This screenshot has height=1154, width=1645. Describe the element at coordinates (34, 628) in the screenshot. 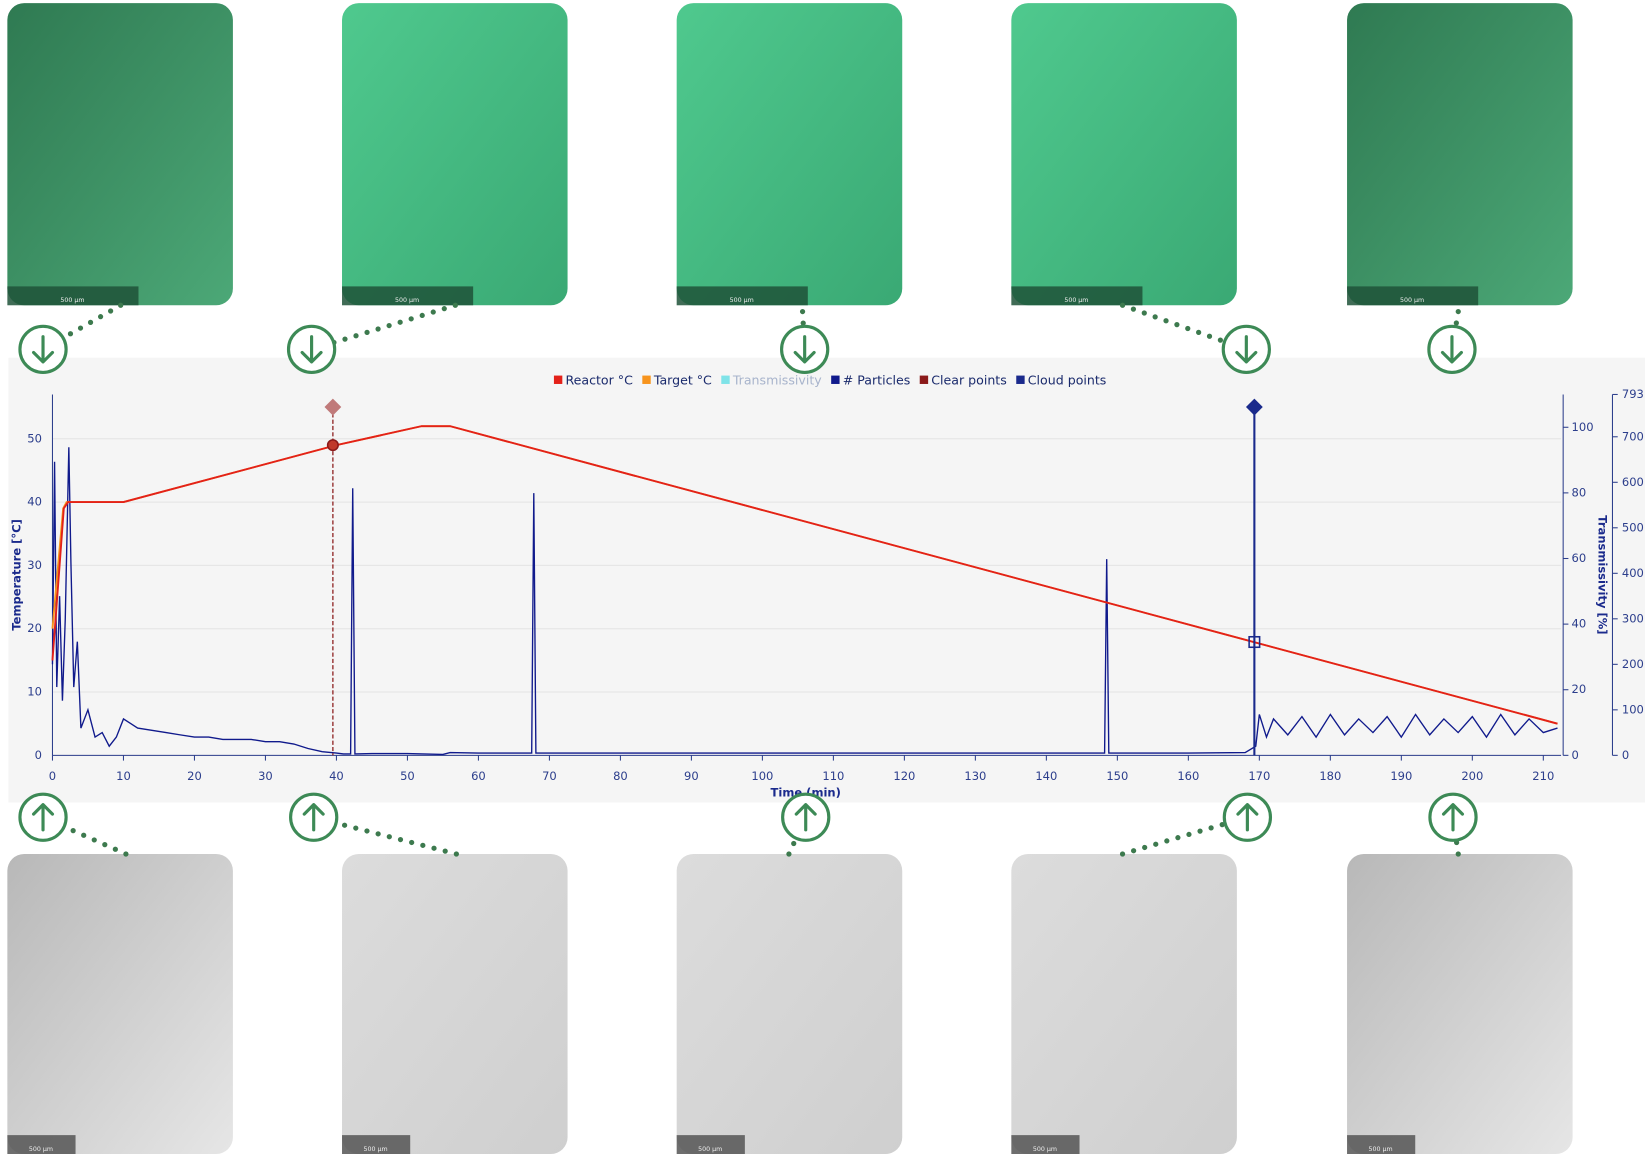

I see `y-tick-label: 20` at that location.